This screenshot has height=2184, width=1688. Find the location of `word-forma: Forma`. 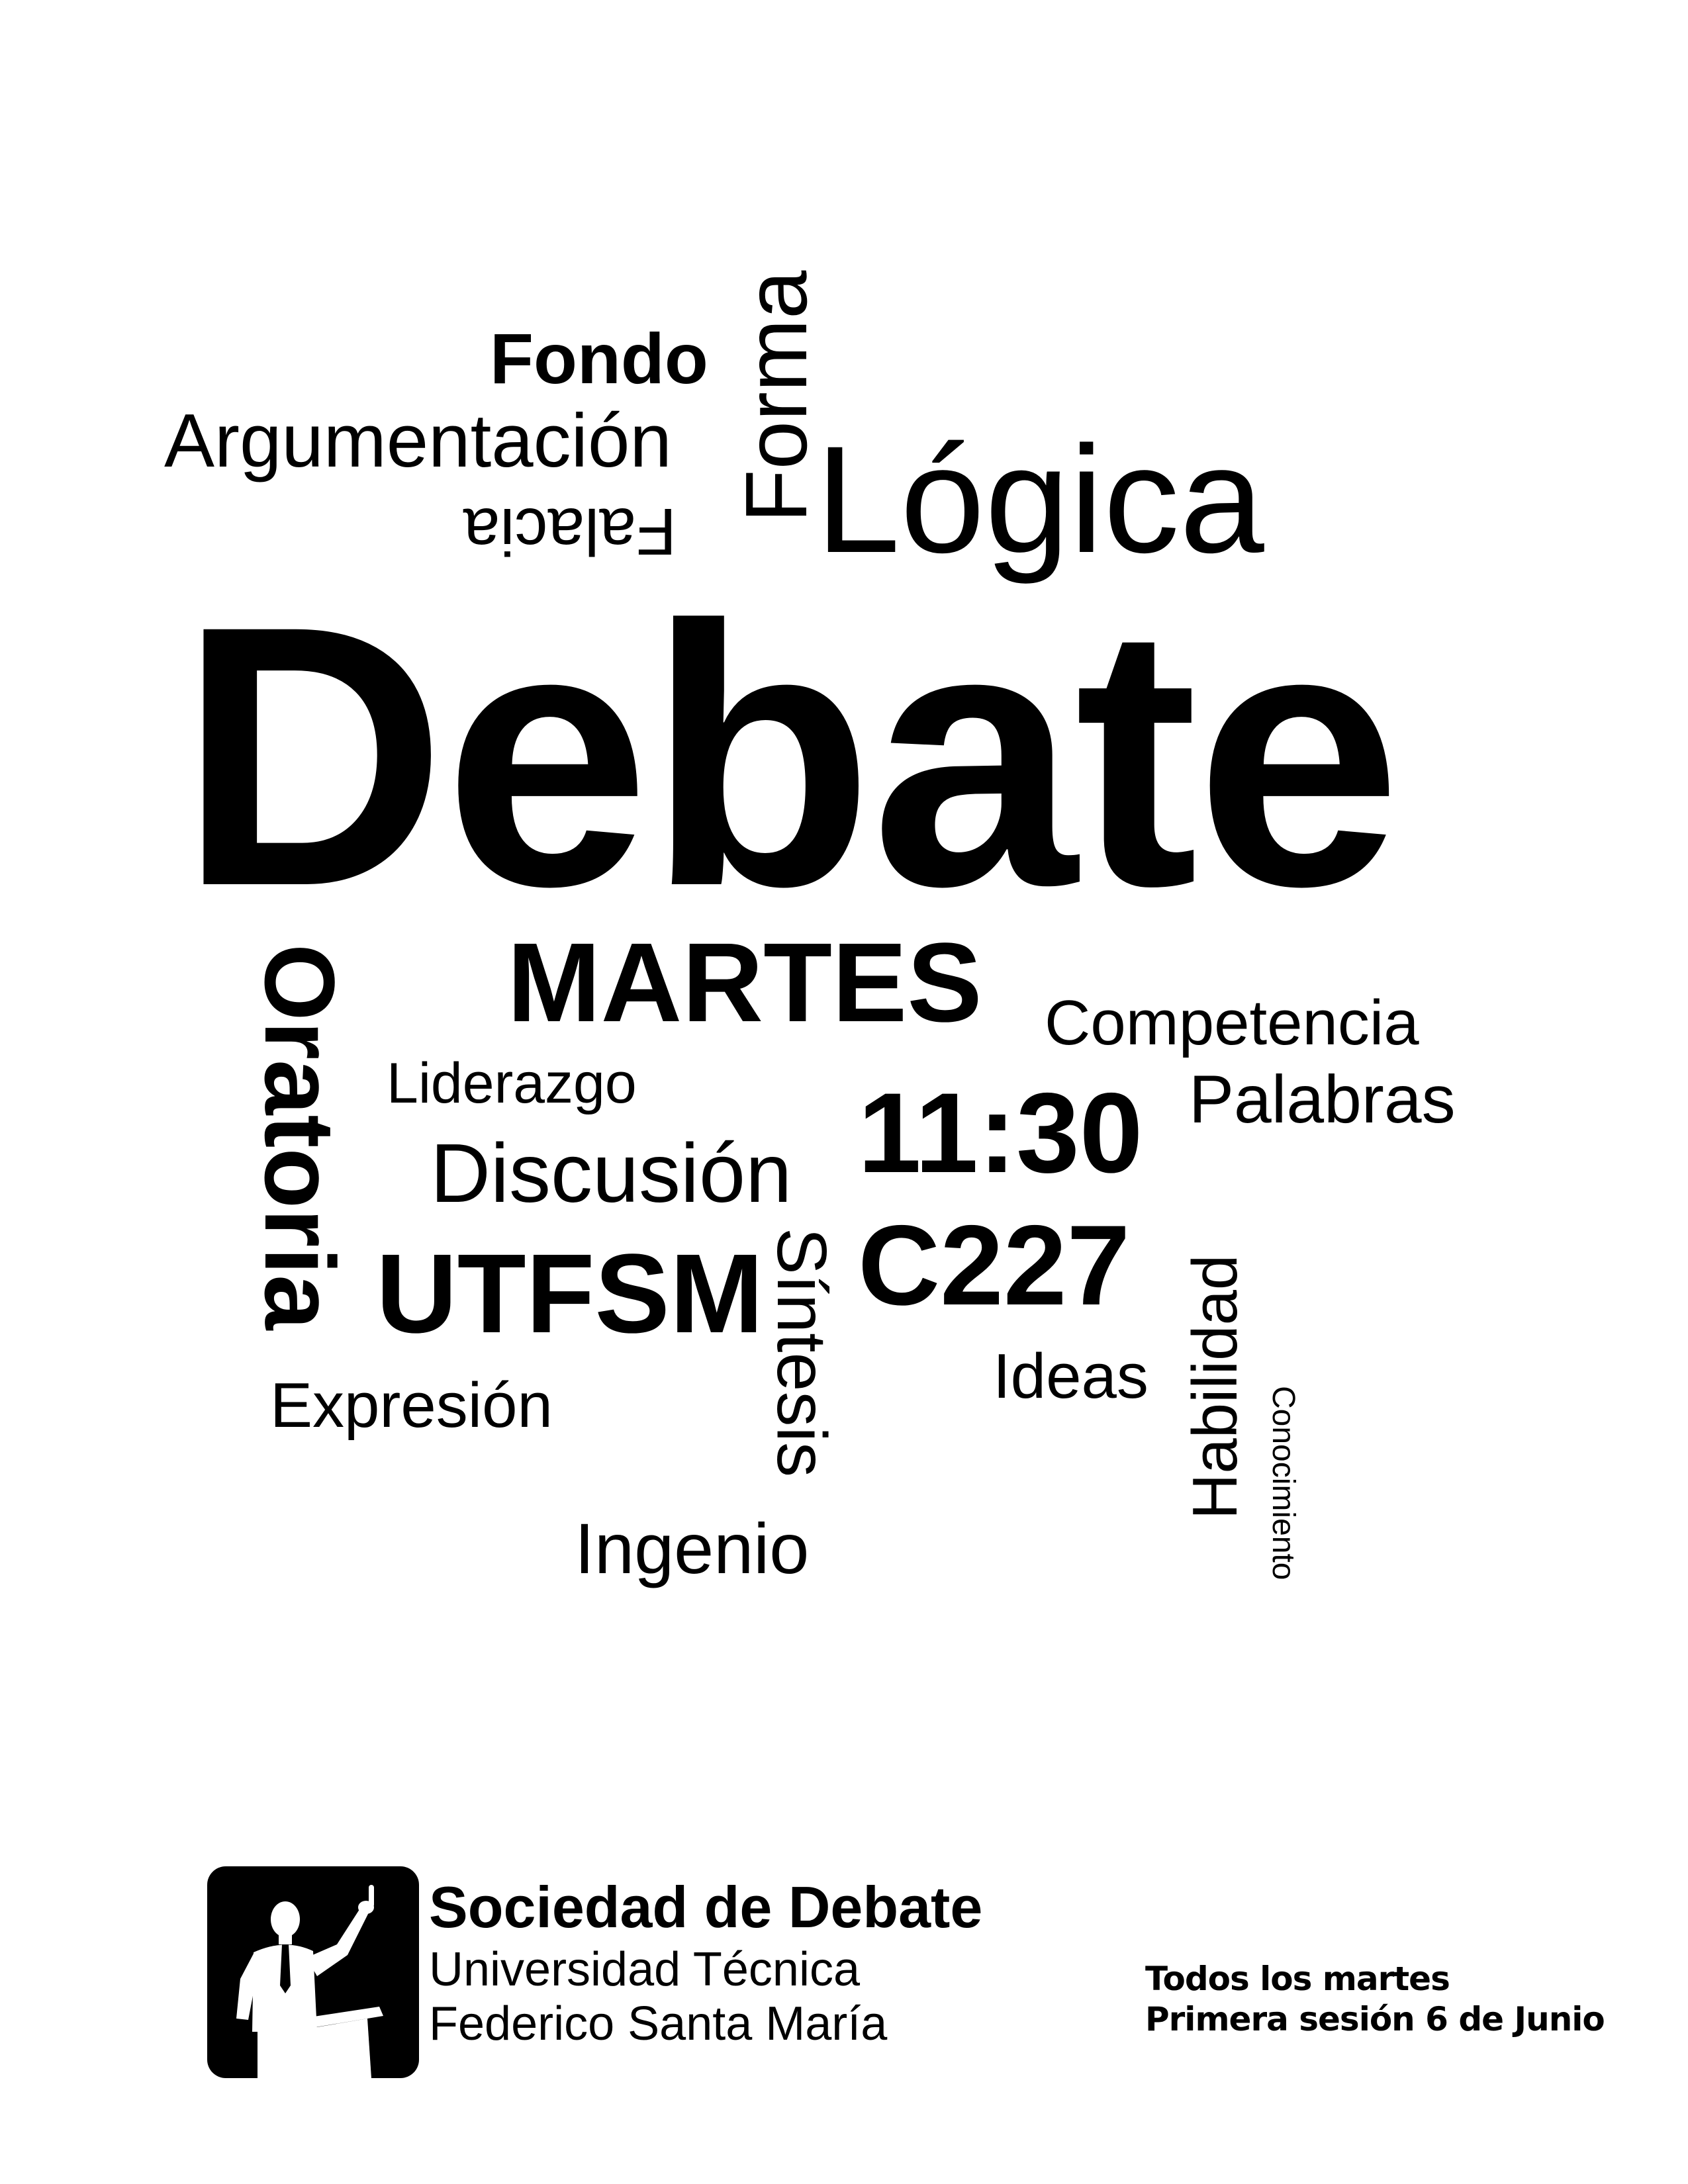

word-forma: Forma is located at coordinates (776, 397).